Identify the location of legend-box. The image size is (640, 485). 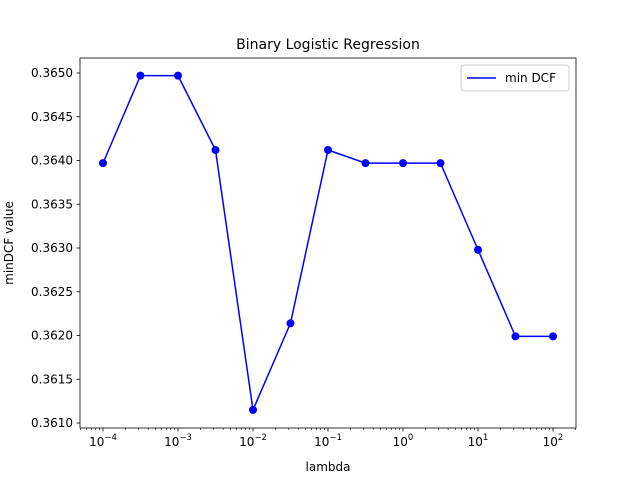
(515, 78).